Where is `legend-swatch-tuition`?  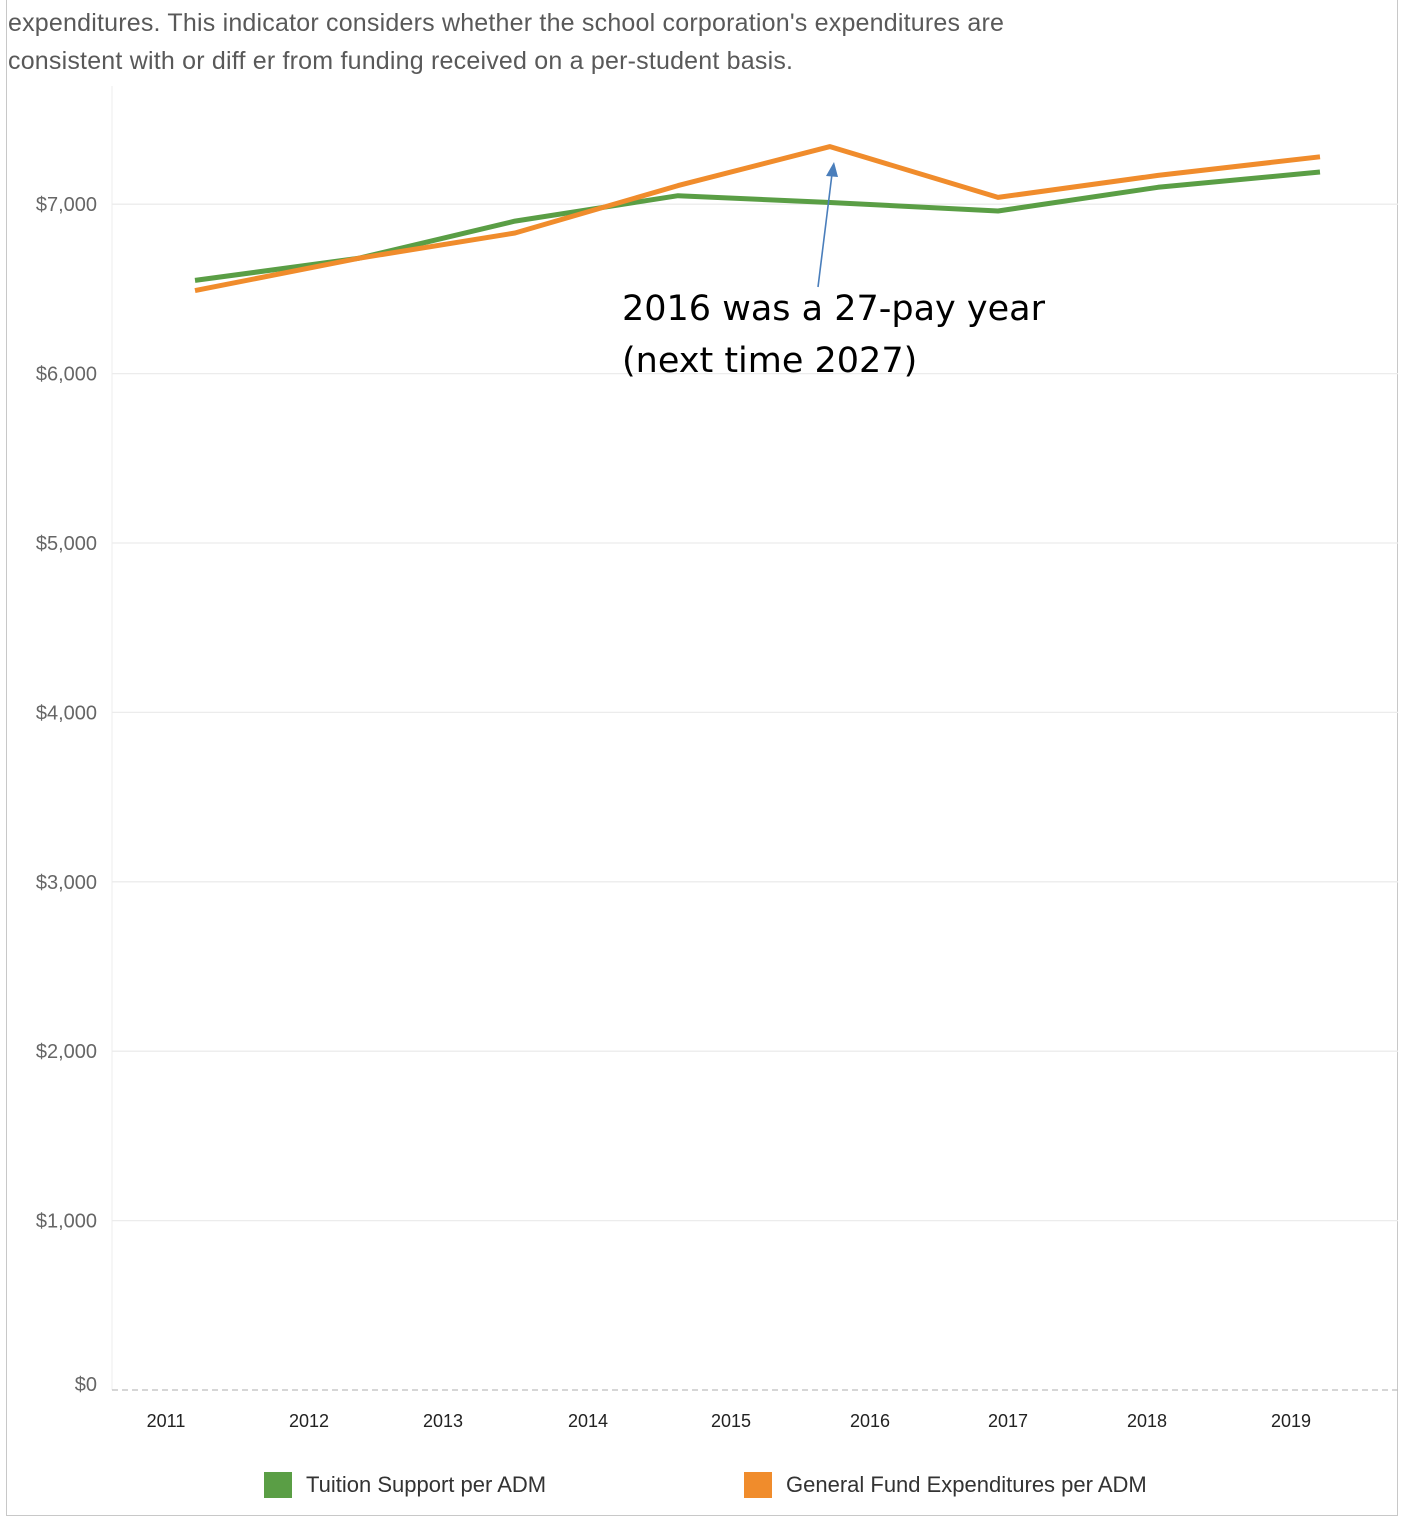 legend-swatch-tuition is located at coordinates (278, 1485).